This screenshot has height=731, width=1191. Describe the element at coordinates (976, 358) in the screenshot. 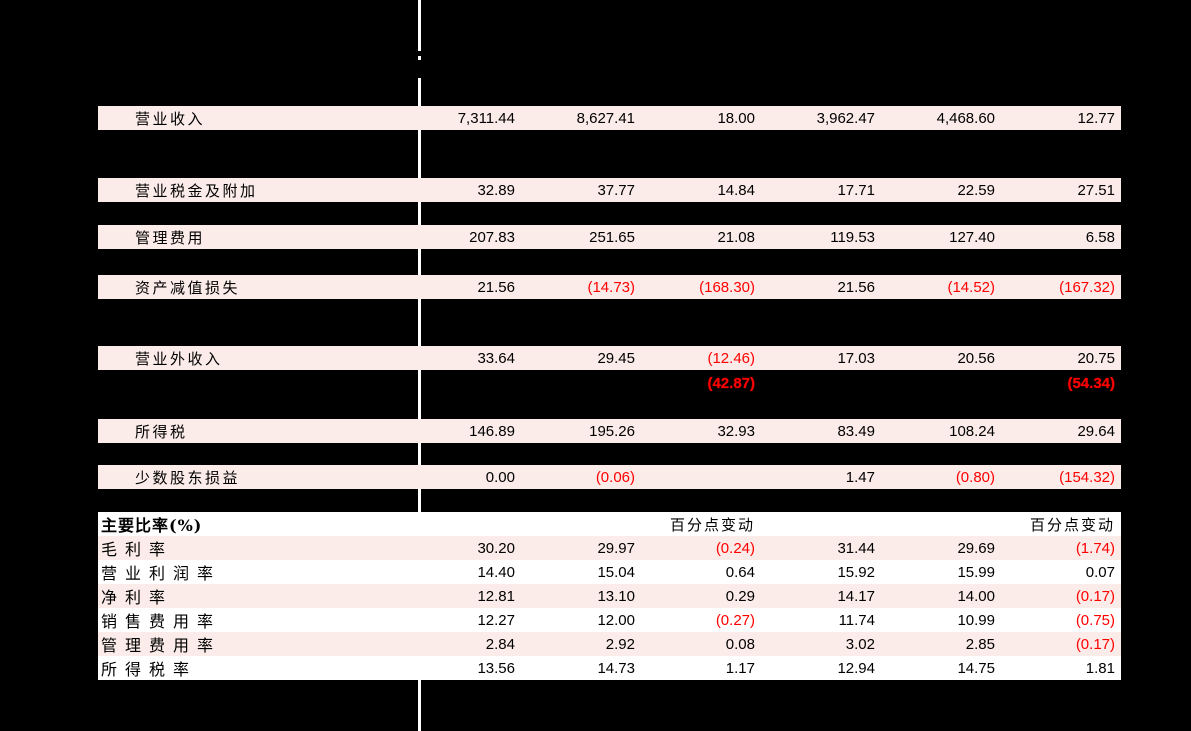

I see `cell-value: 20.56` at that location.